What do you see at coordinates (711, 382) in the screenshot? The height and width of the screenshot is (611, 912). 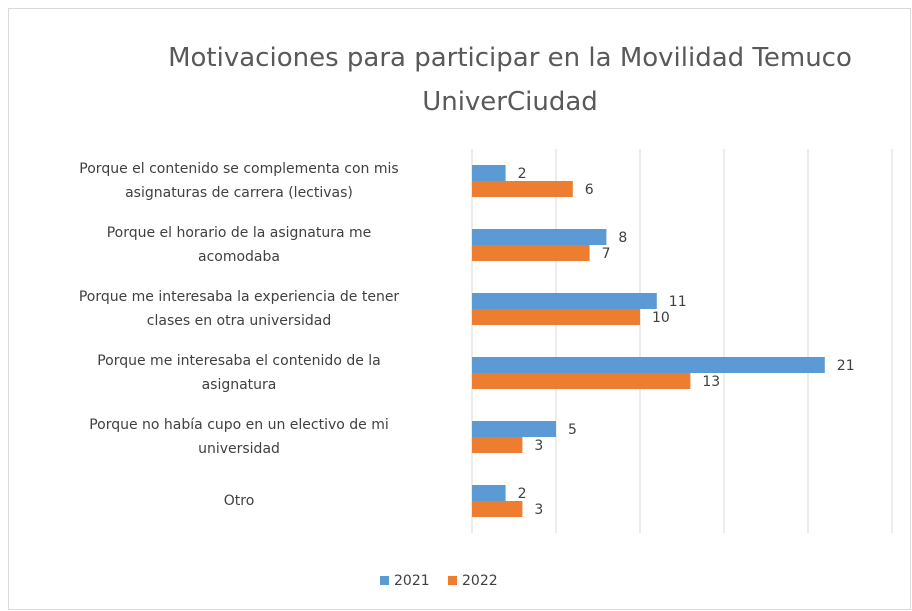 I see `data-label: 13` at bounding box center [711, 382].